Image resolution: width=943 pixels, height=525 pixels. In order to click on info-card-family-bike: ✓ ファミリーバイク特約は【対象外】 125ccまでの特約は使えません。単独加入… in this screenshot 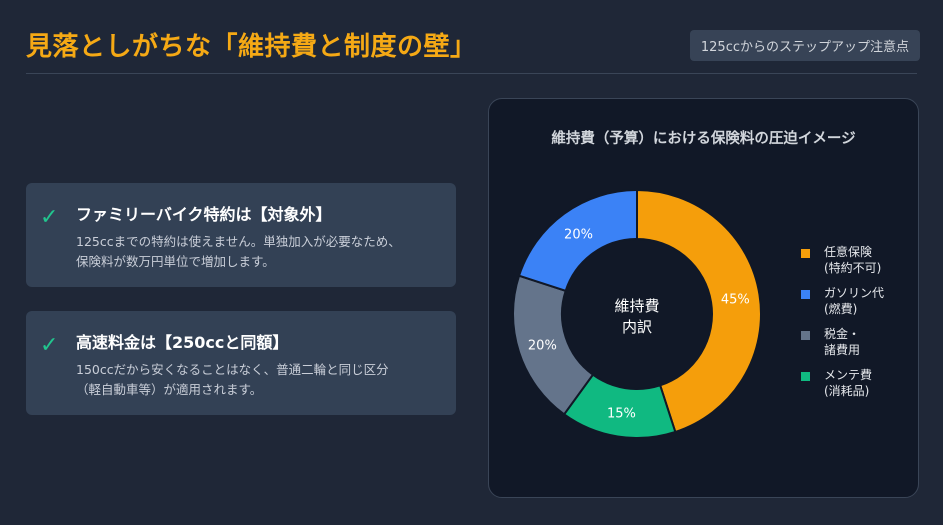, I will do `click(241, 235)`.